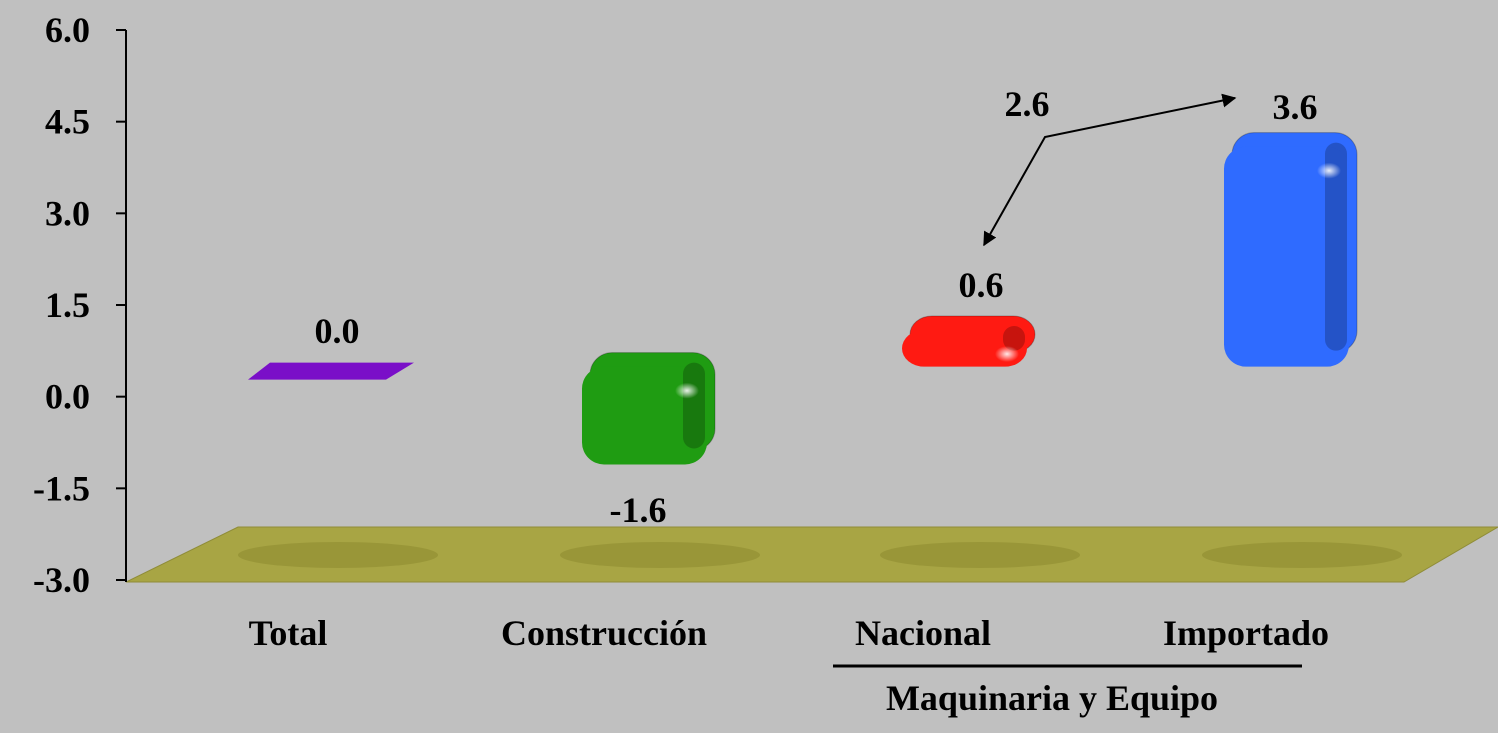 The height and width of the screenshot is (733, 1498). What do you see at coordinates (67, 397) in the screenshot?
I see `y-tick-label: 0.0` at bounding box center [67, 397].